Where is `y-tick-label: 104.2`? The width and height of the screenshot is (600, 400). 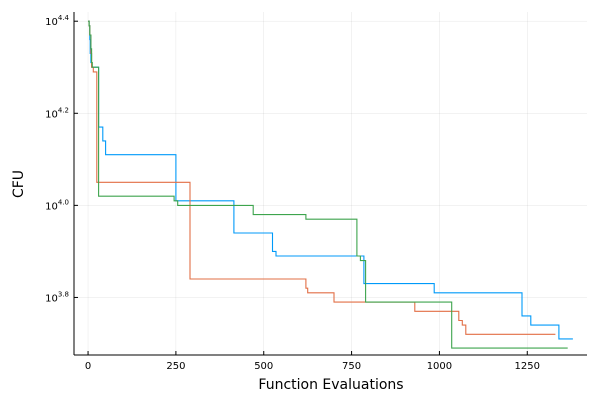
y-tick-label: 104.2 is located at coordinates (57, 113).